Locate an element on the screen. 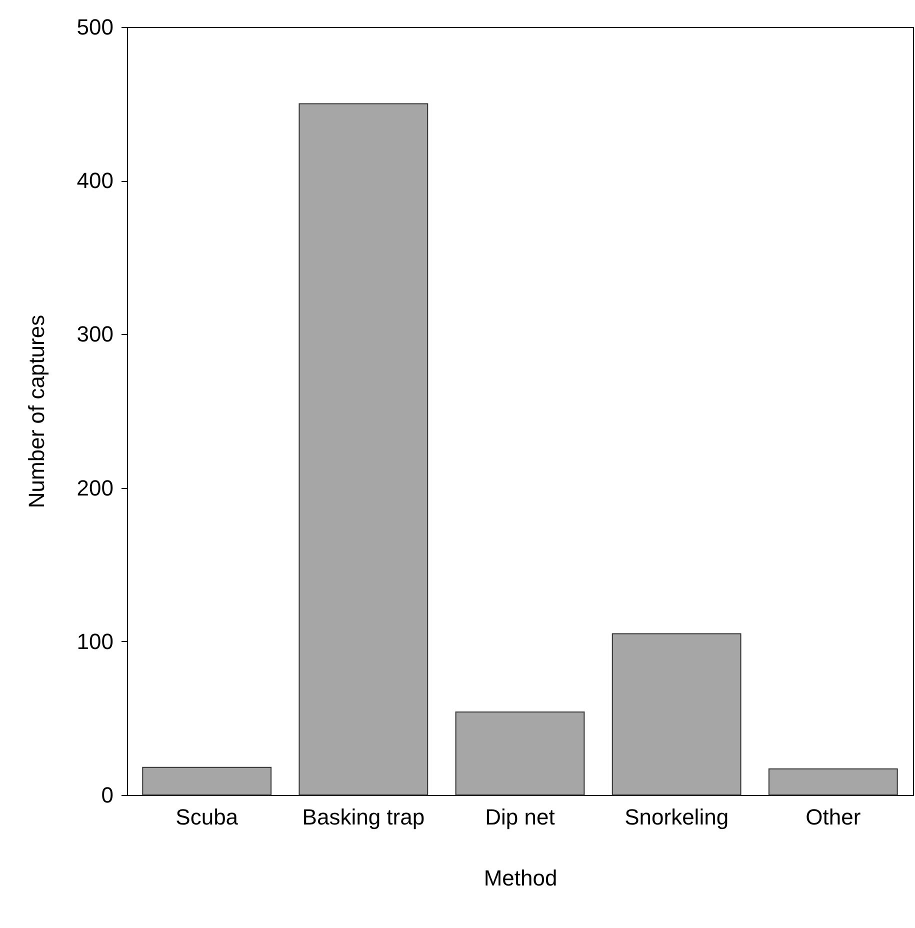  y-tick-label: 200 is located at coordinates (95, 487).